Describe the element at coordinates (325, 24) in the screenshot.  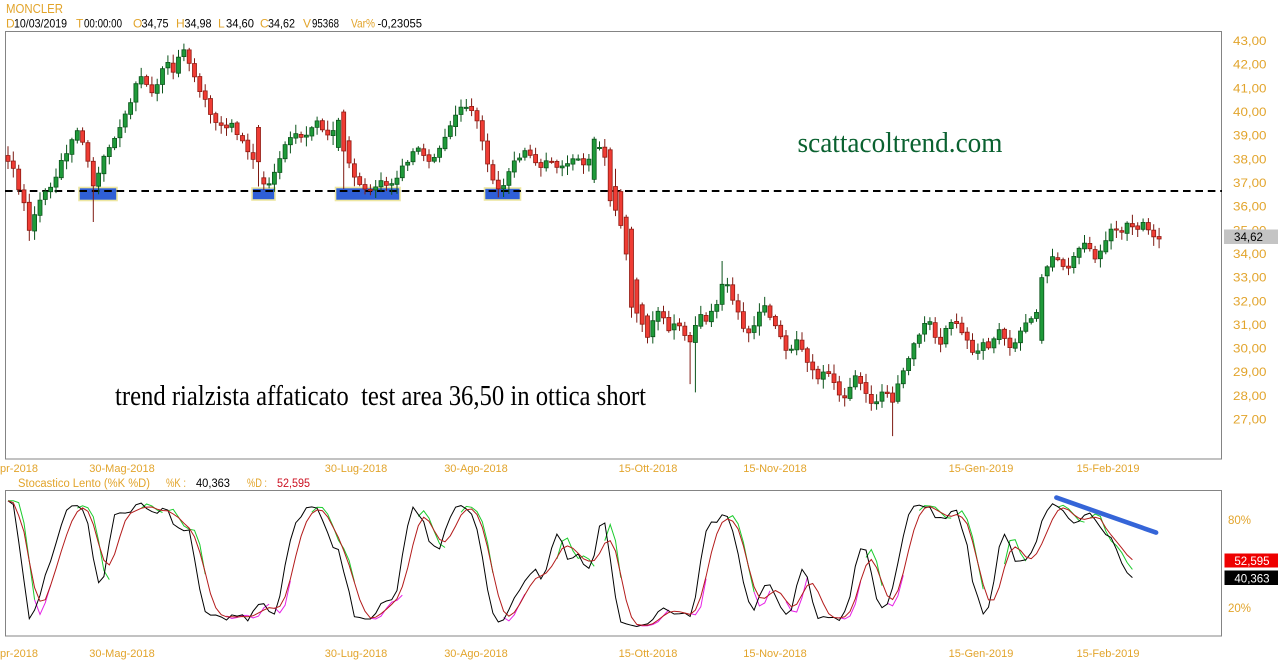
I see `svg-text: 95368` at that location.